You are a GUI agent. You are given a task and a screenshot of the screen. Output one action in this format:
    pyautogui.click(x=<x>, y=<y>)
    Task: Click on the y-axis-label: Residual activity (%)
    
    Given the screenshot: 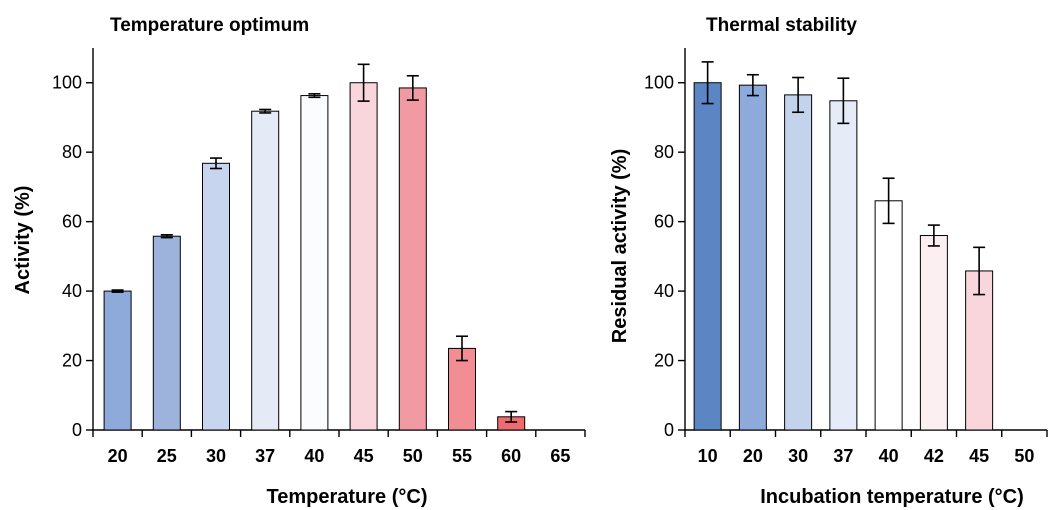 What is the action you would take?
    pyautogui.click(x=620, y=246)
    